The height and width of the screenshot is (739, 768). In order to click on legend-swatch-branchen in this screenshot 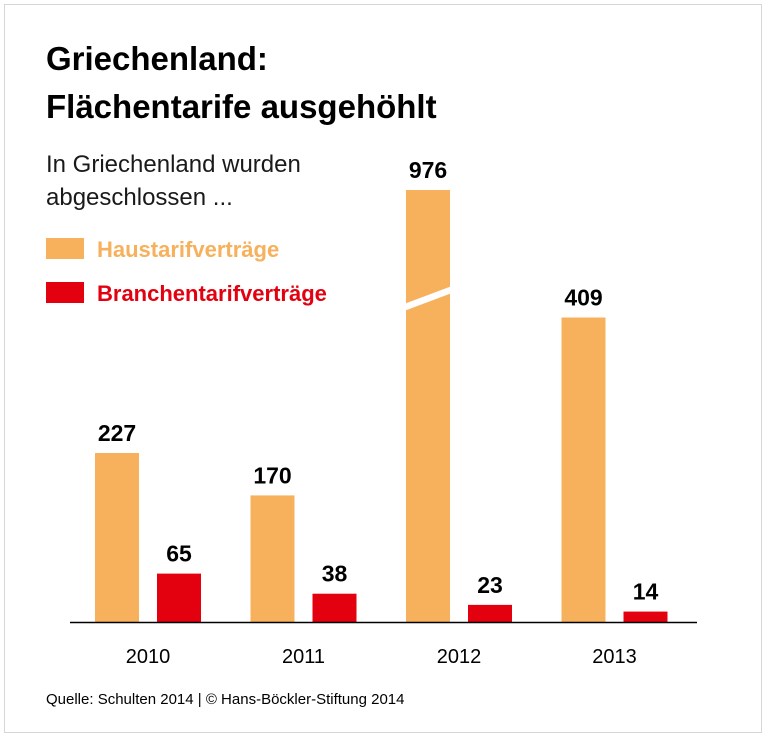, I will do `click(65, 292)`.